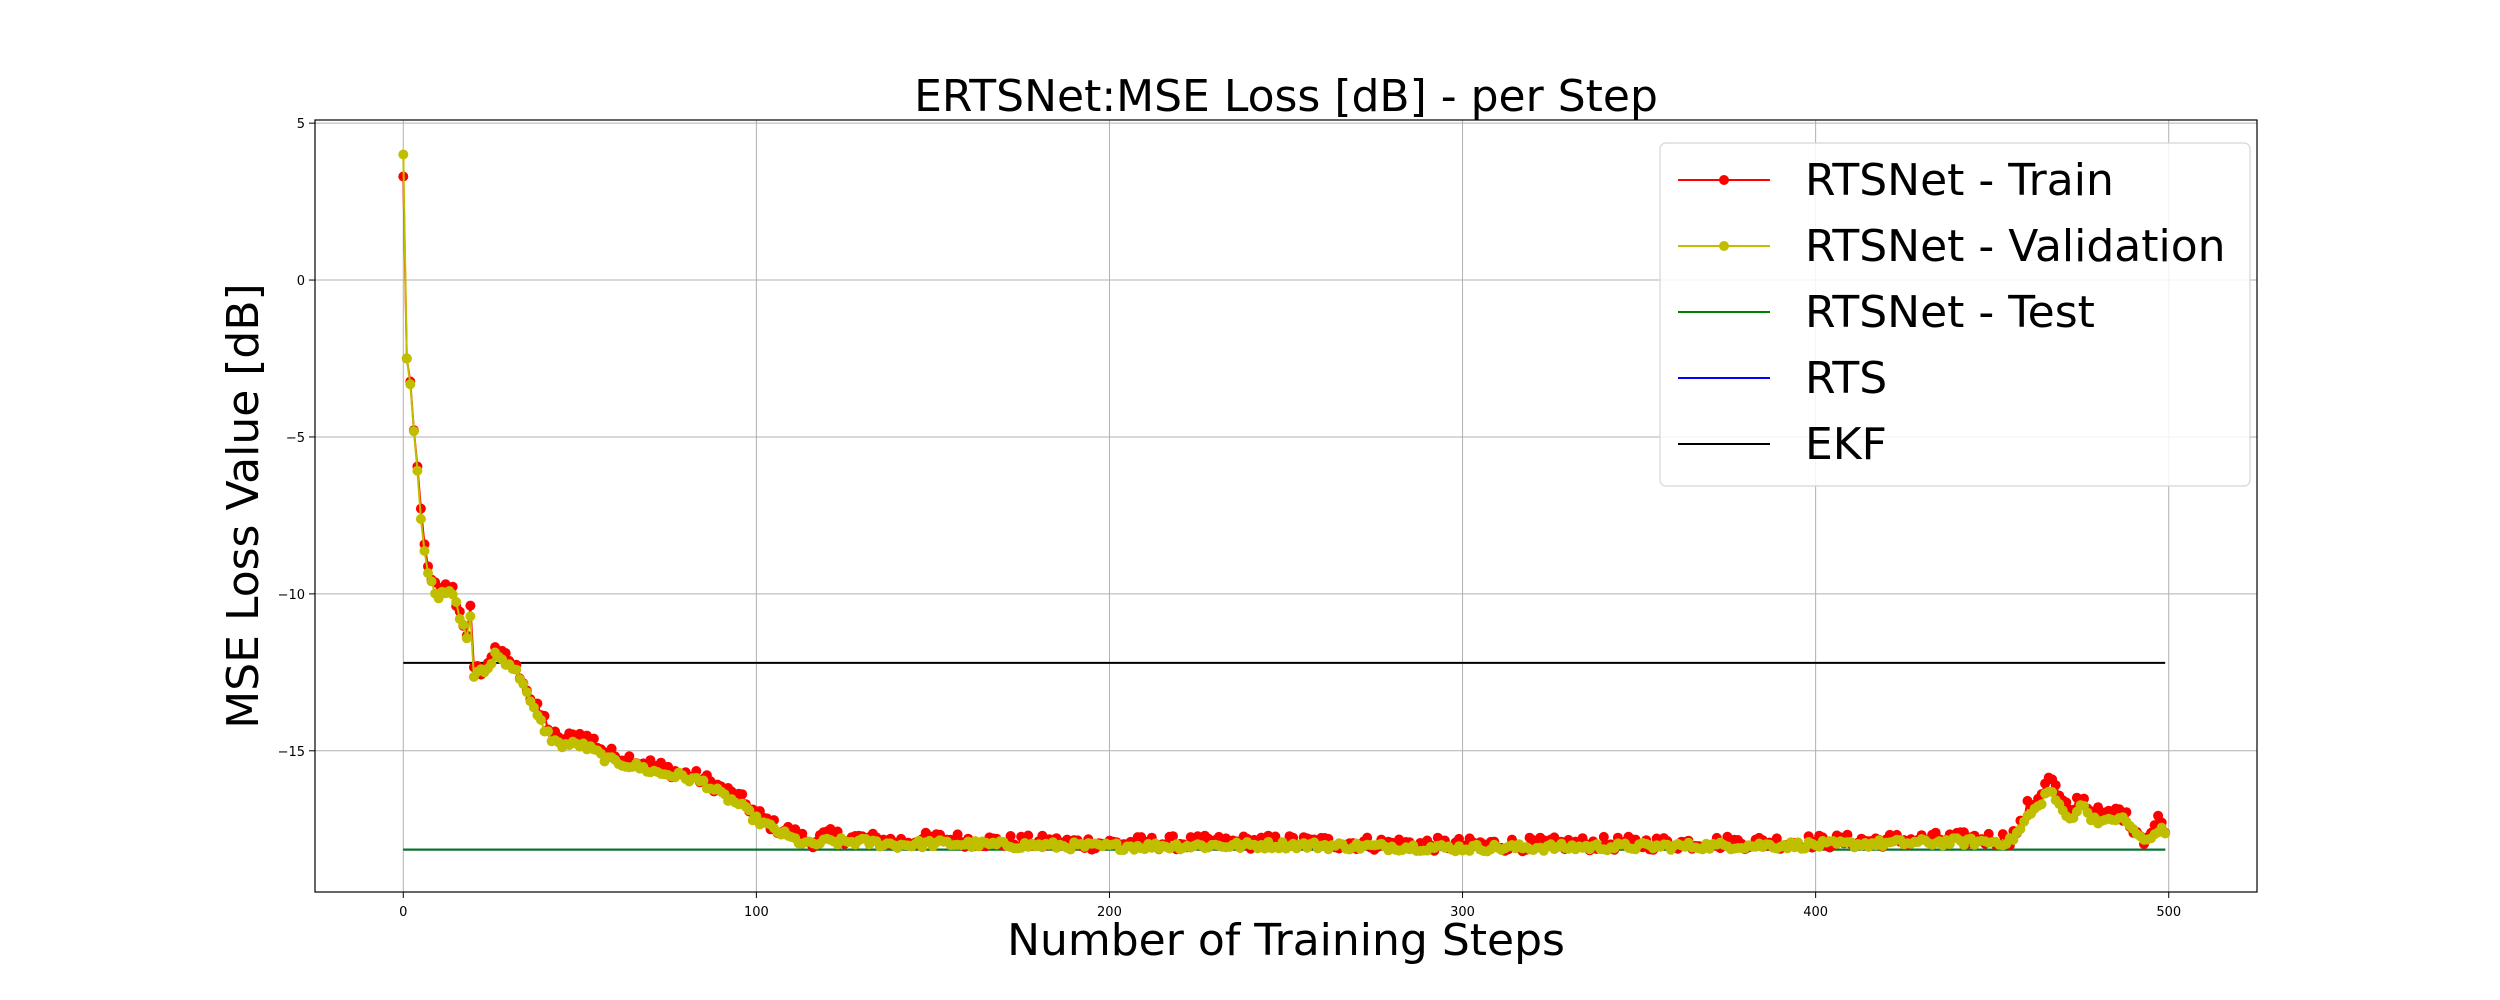 This screenshot has height=1000, width=2500. Describe the element at coordinates (1846, 378) in the screenshot. I see `legend-label: RTS` at that location.